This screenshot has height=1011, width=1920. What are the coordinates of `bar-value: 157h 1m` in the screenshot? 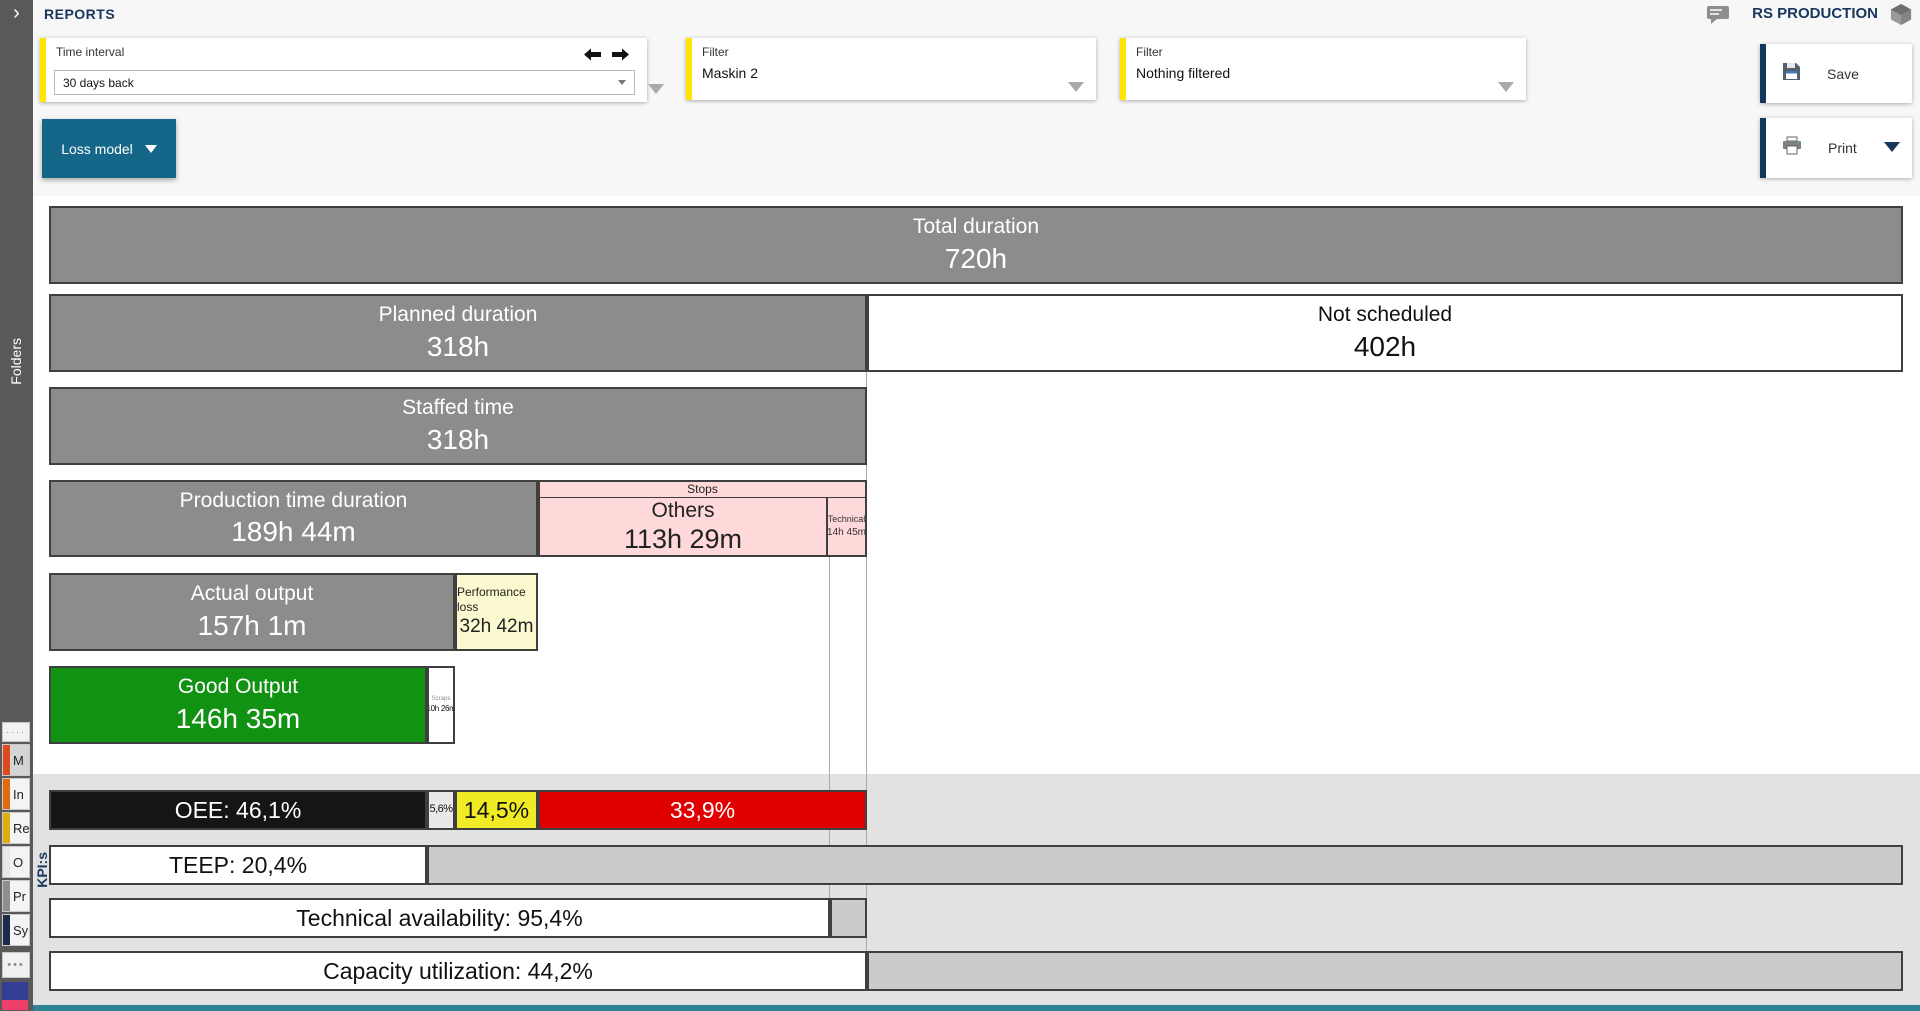 It's located at (252, 625).